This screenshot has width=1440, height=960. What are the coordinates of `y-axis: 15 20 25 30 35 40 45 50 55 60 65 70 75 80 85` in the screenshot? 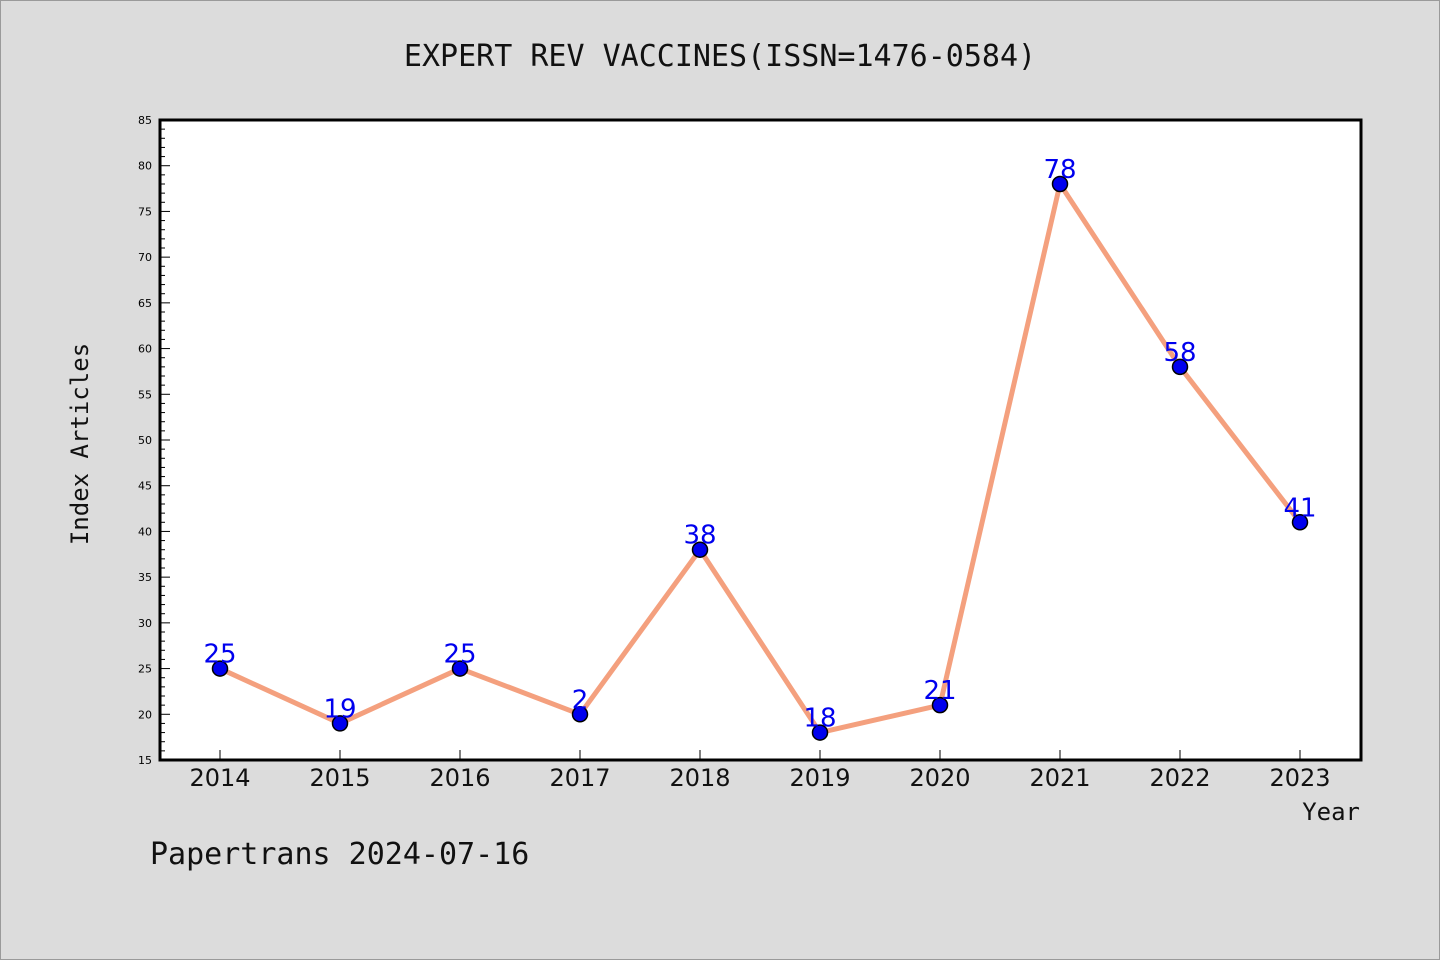 It's located at (154, 440).